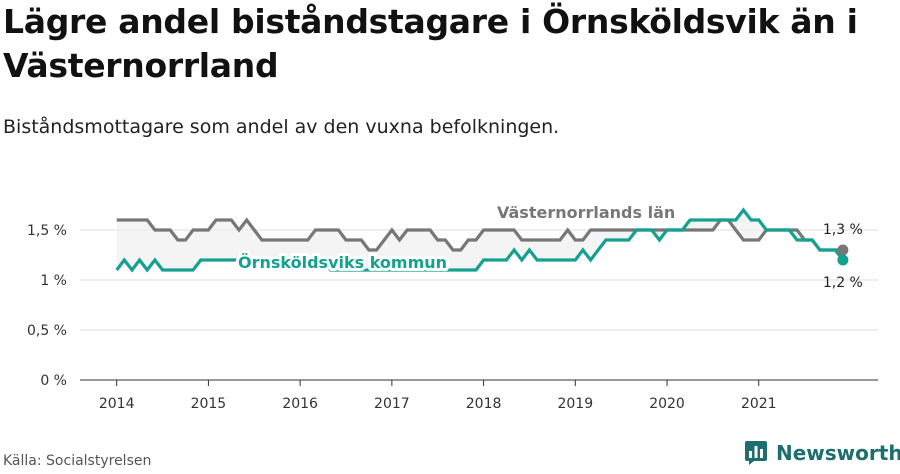  I want to click on series-line, so click(480, 240).